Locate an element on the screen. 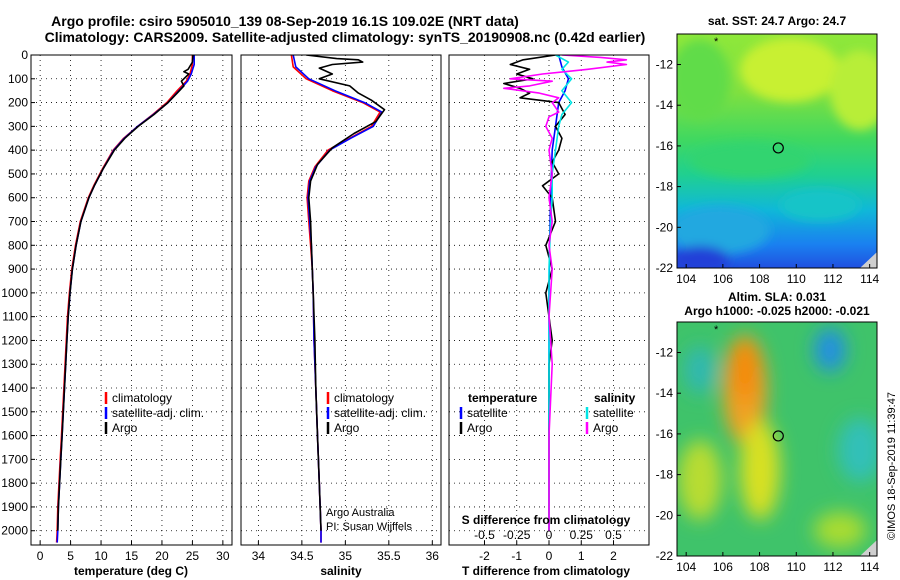  x-tick-label: -2 is located at coordinates (484, 556).